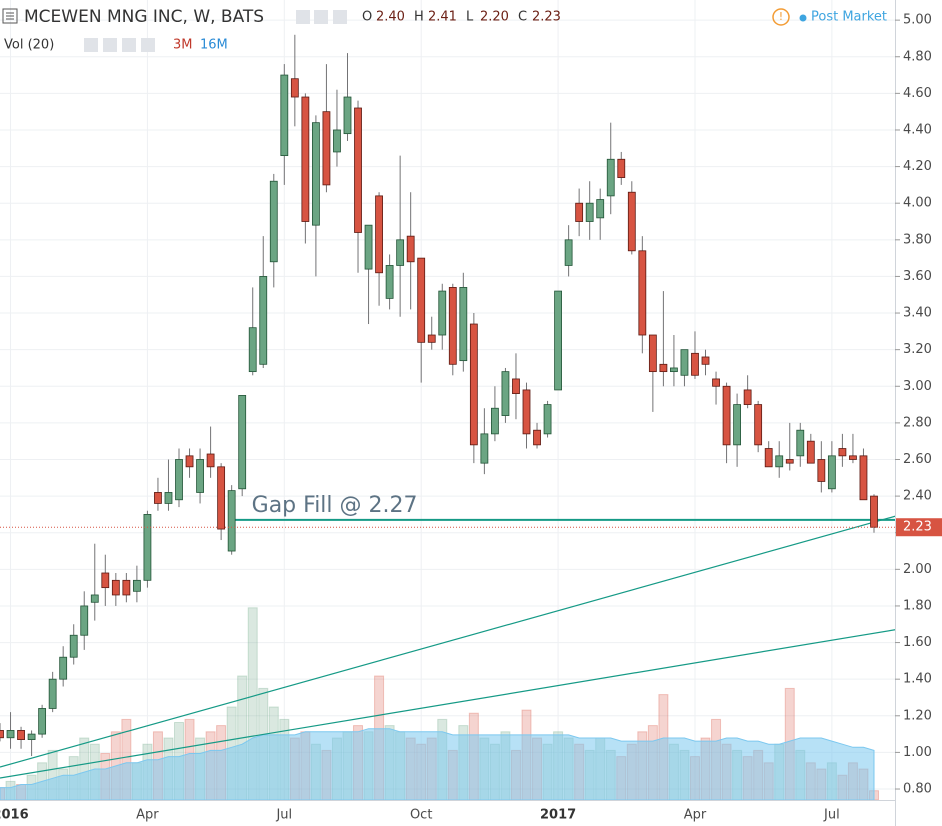  I want to click on annotation: Gap Fill @ 2.27, so click(335, 505).